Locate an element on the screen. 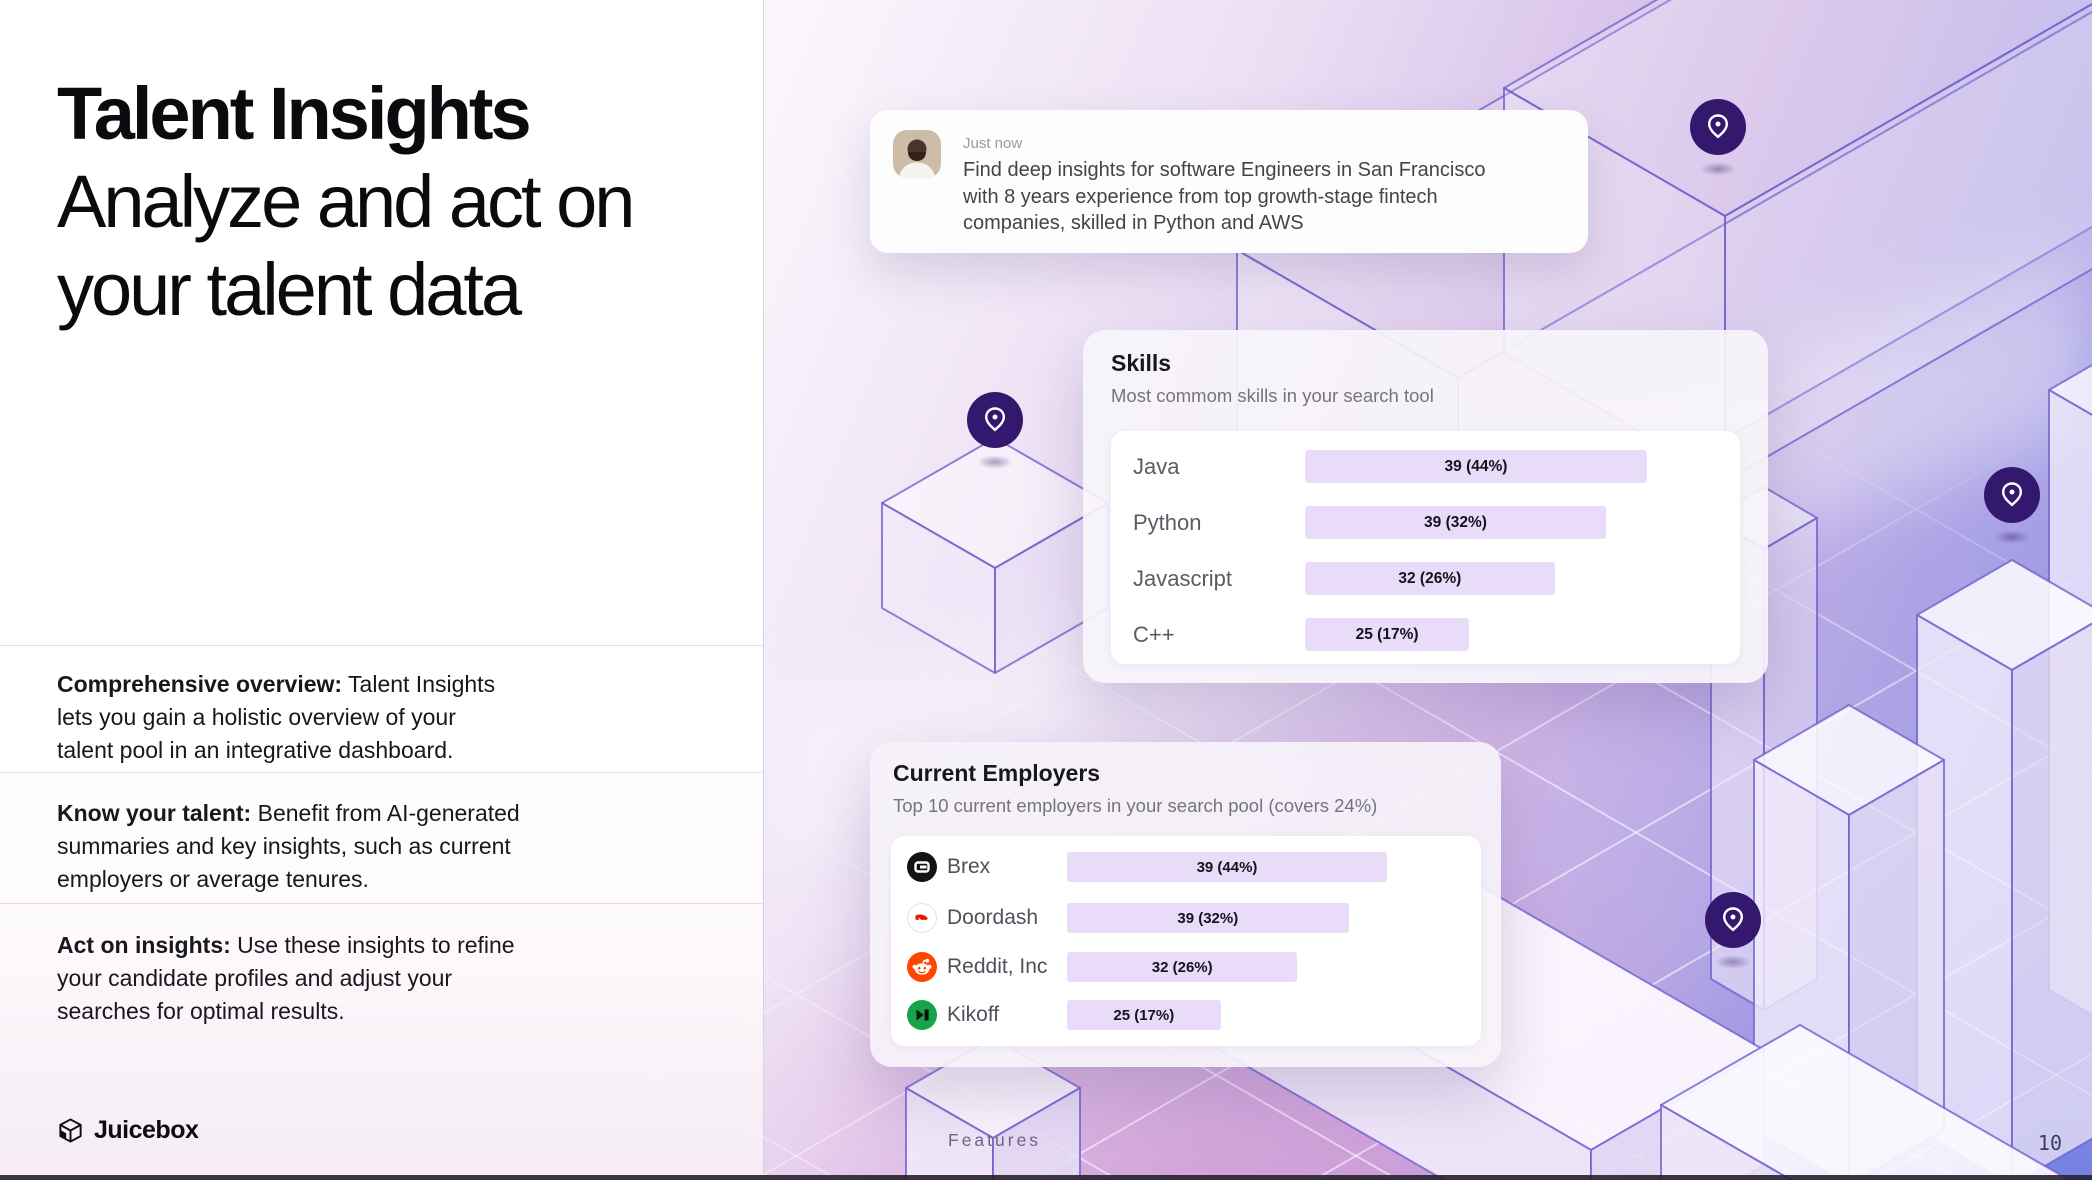 The height and width of the screenshot is (1180, 2092). doordash-logo-icon is located at coordinates (922, 918).